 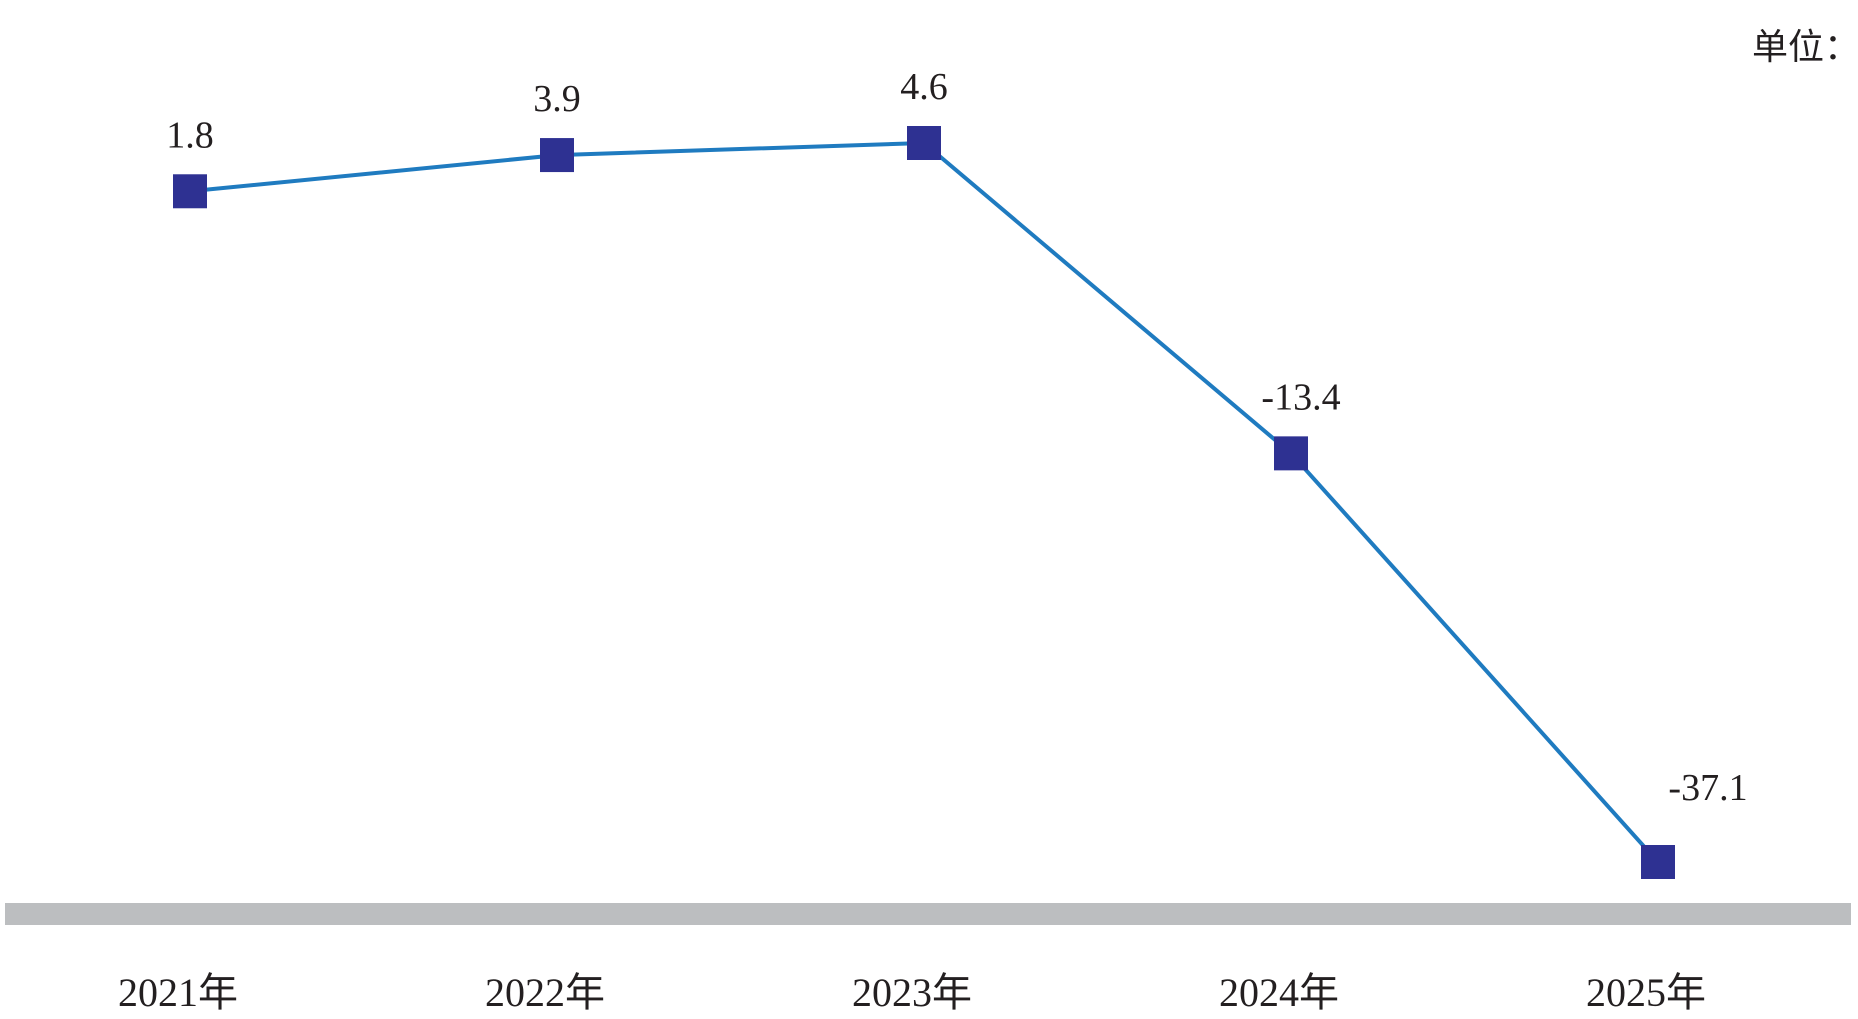 I want to click on x-tick-label-4: 2024年, so click(x=1279, y=992).